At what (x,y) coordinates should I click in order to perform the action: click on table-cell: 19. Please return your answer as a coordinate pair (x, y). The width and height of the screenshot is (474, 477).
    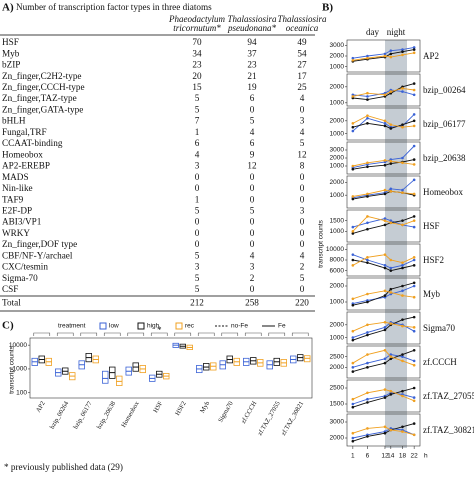
    Looking at the image, I should click on (252, 87).